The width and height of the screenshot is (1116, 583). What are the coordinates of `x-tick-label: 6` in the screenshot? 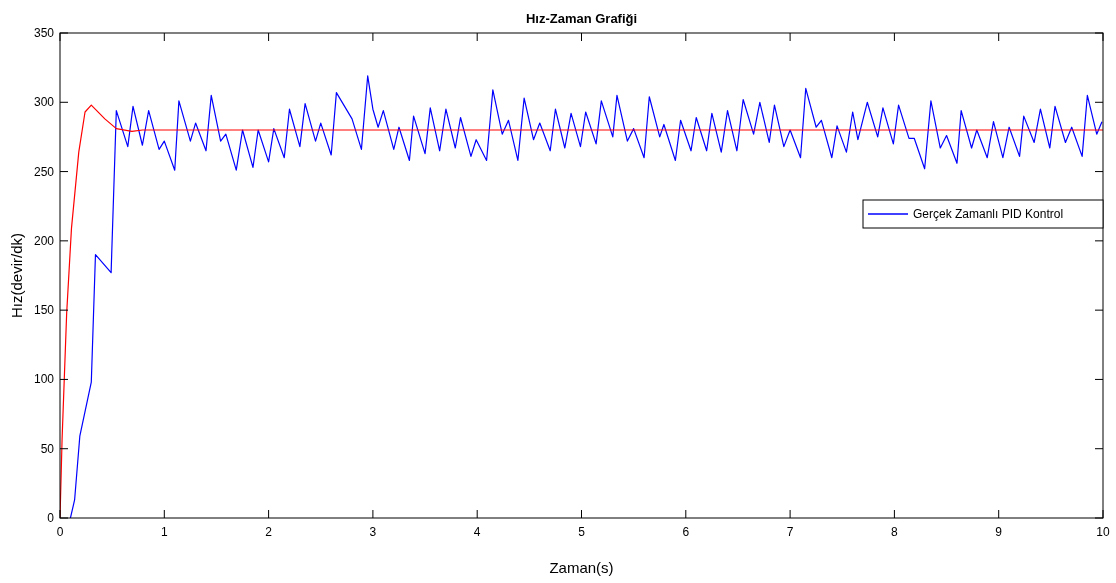 It's located at (686, 532).